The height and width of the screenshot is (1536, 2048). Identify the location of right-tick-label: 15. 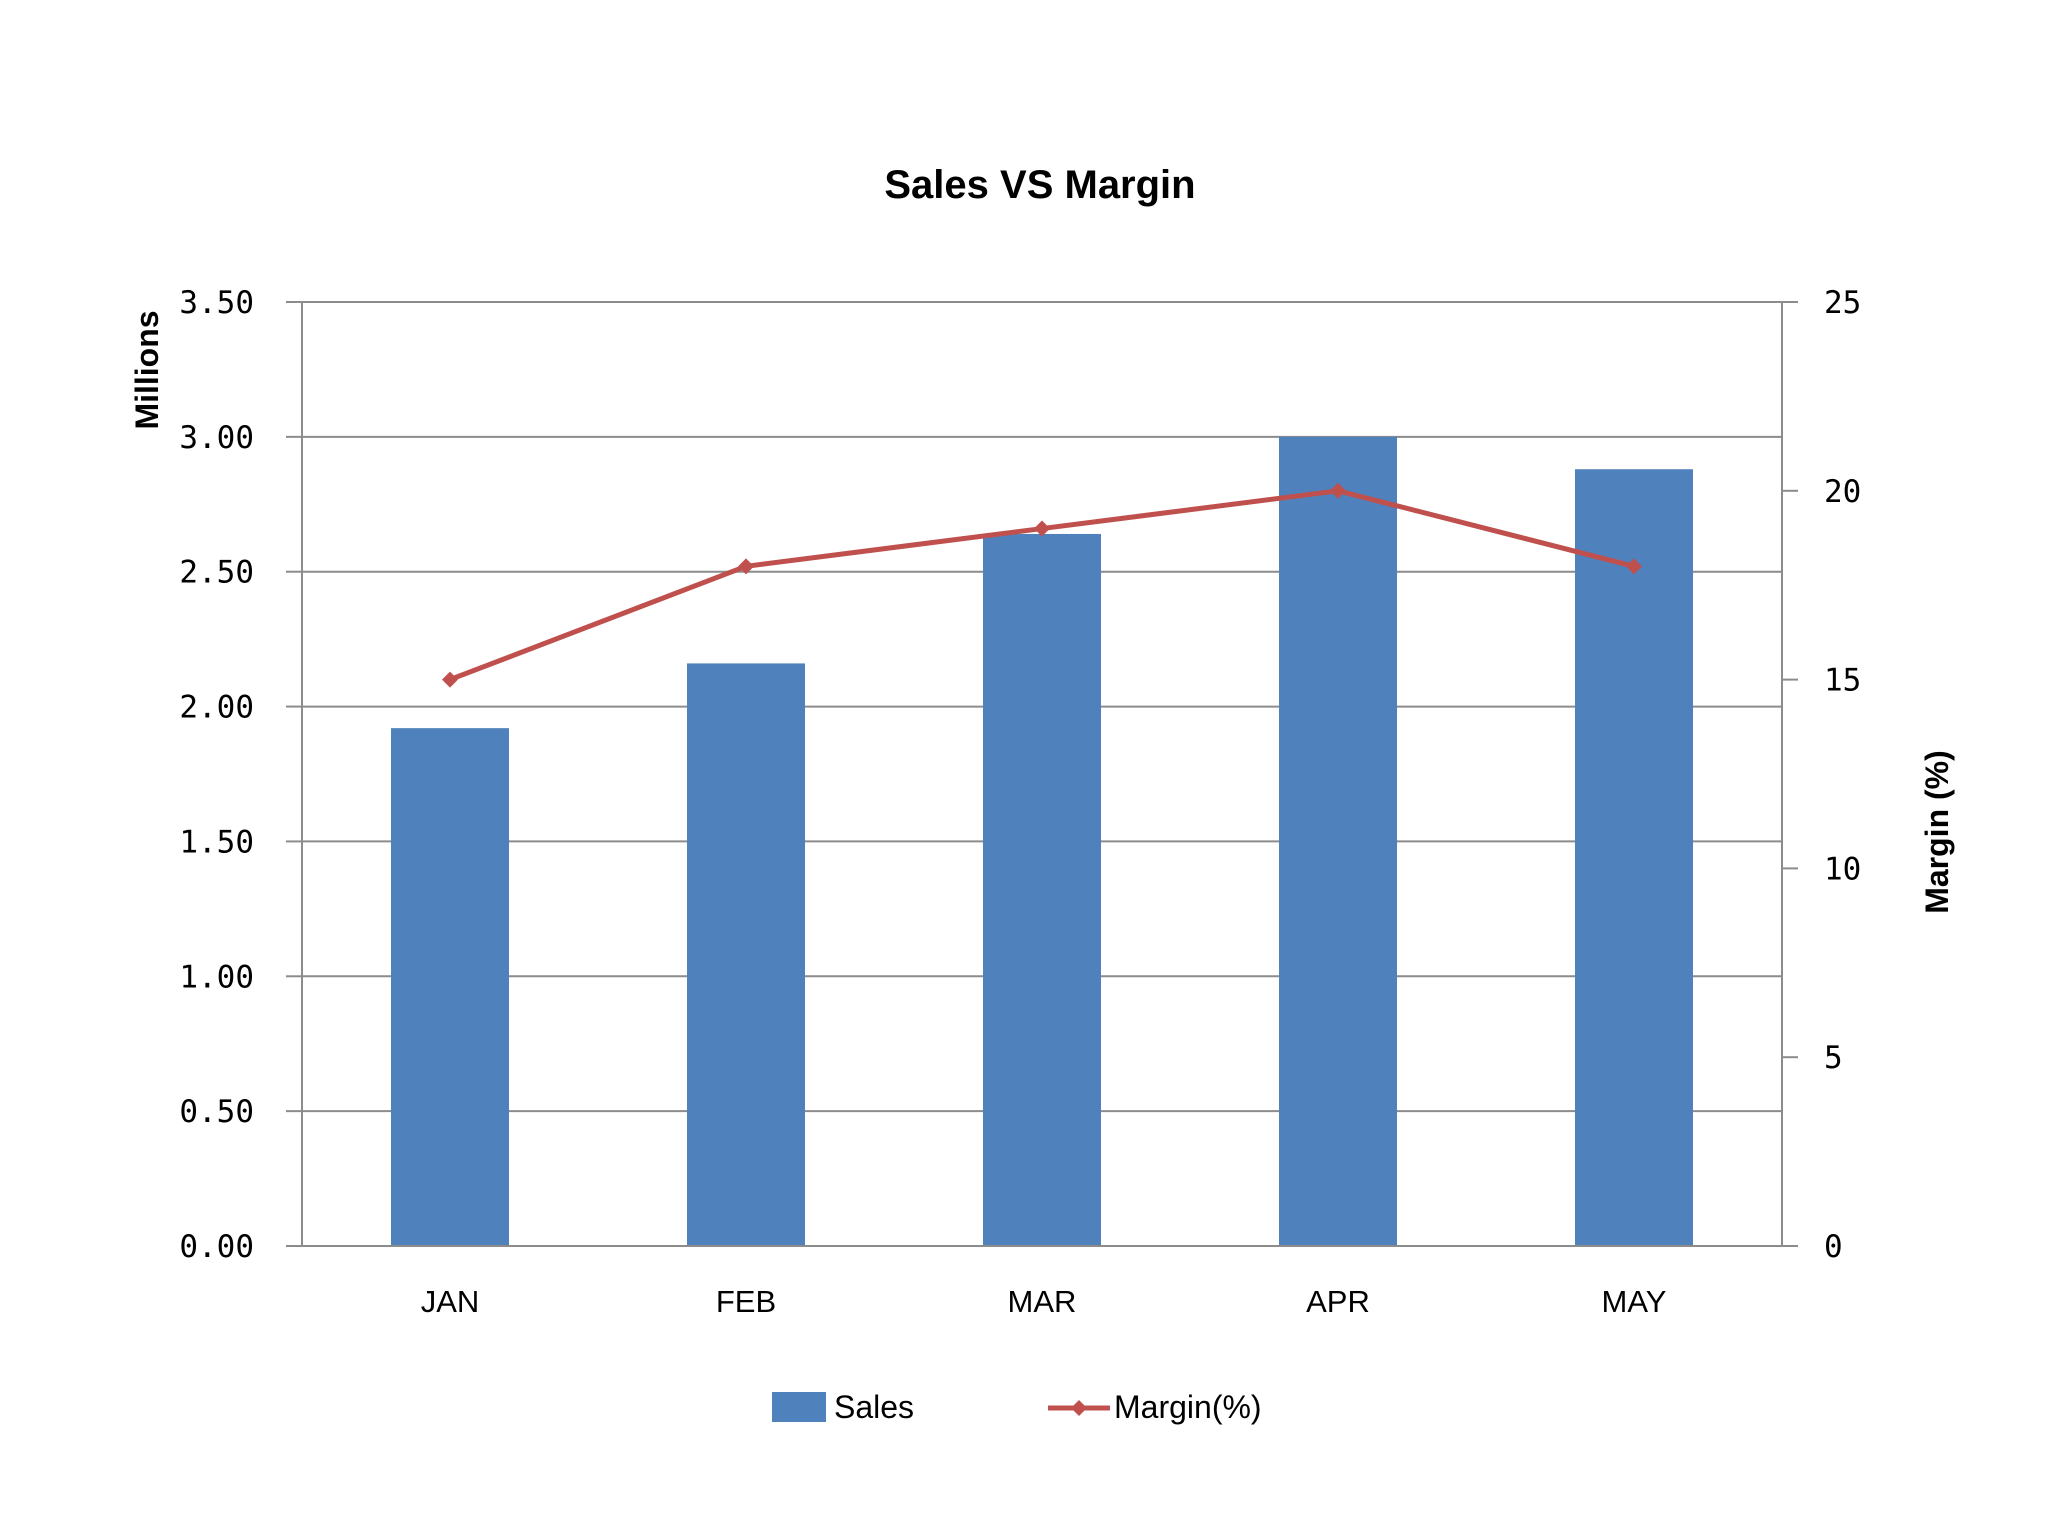
(1842, 681).